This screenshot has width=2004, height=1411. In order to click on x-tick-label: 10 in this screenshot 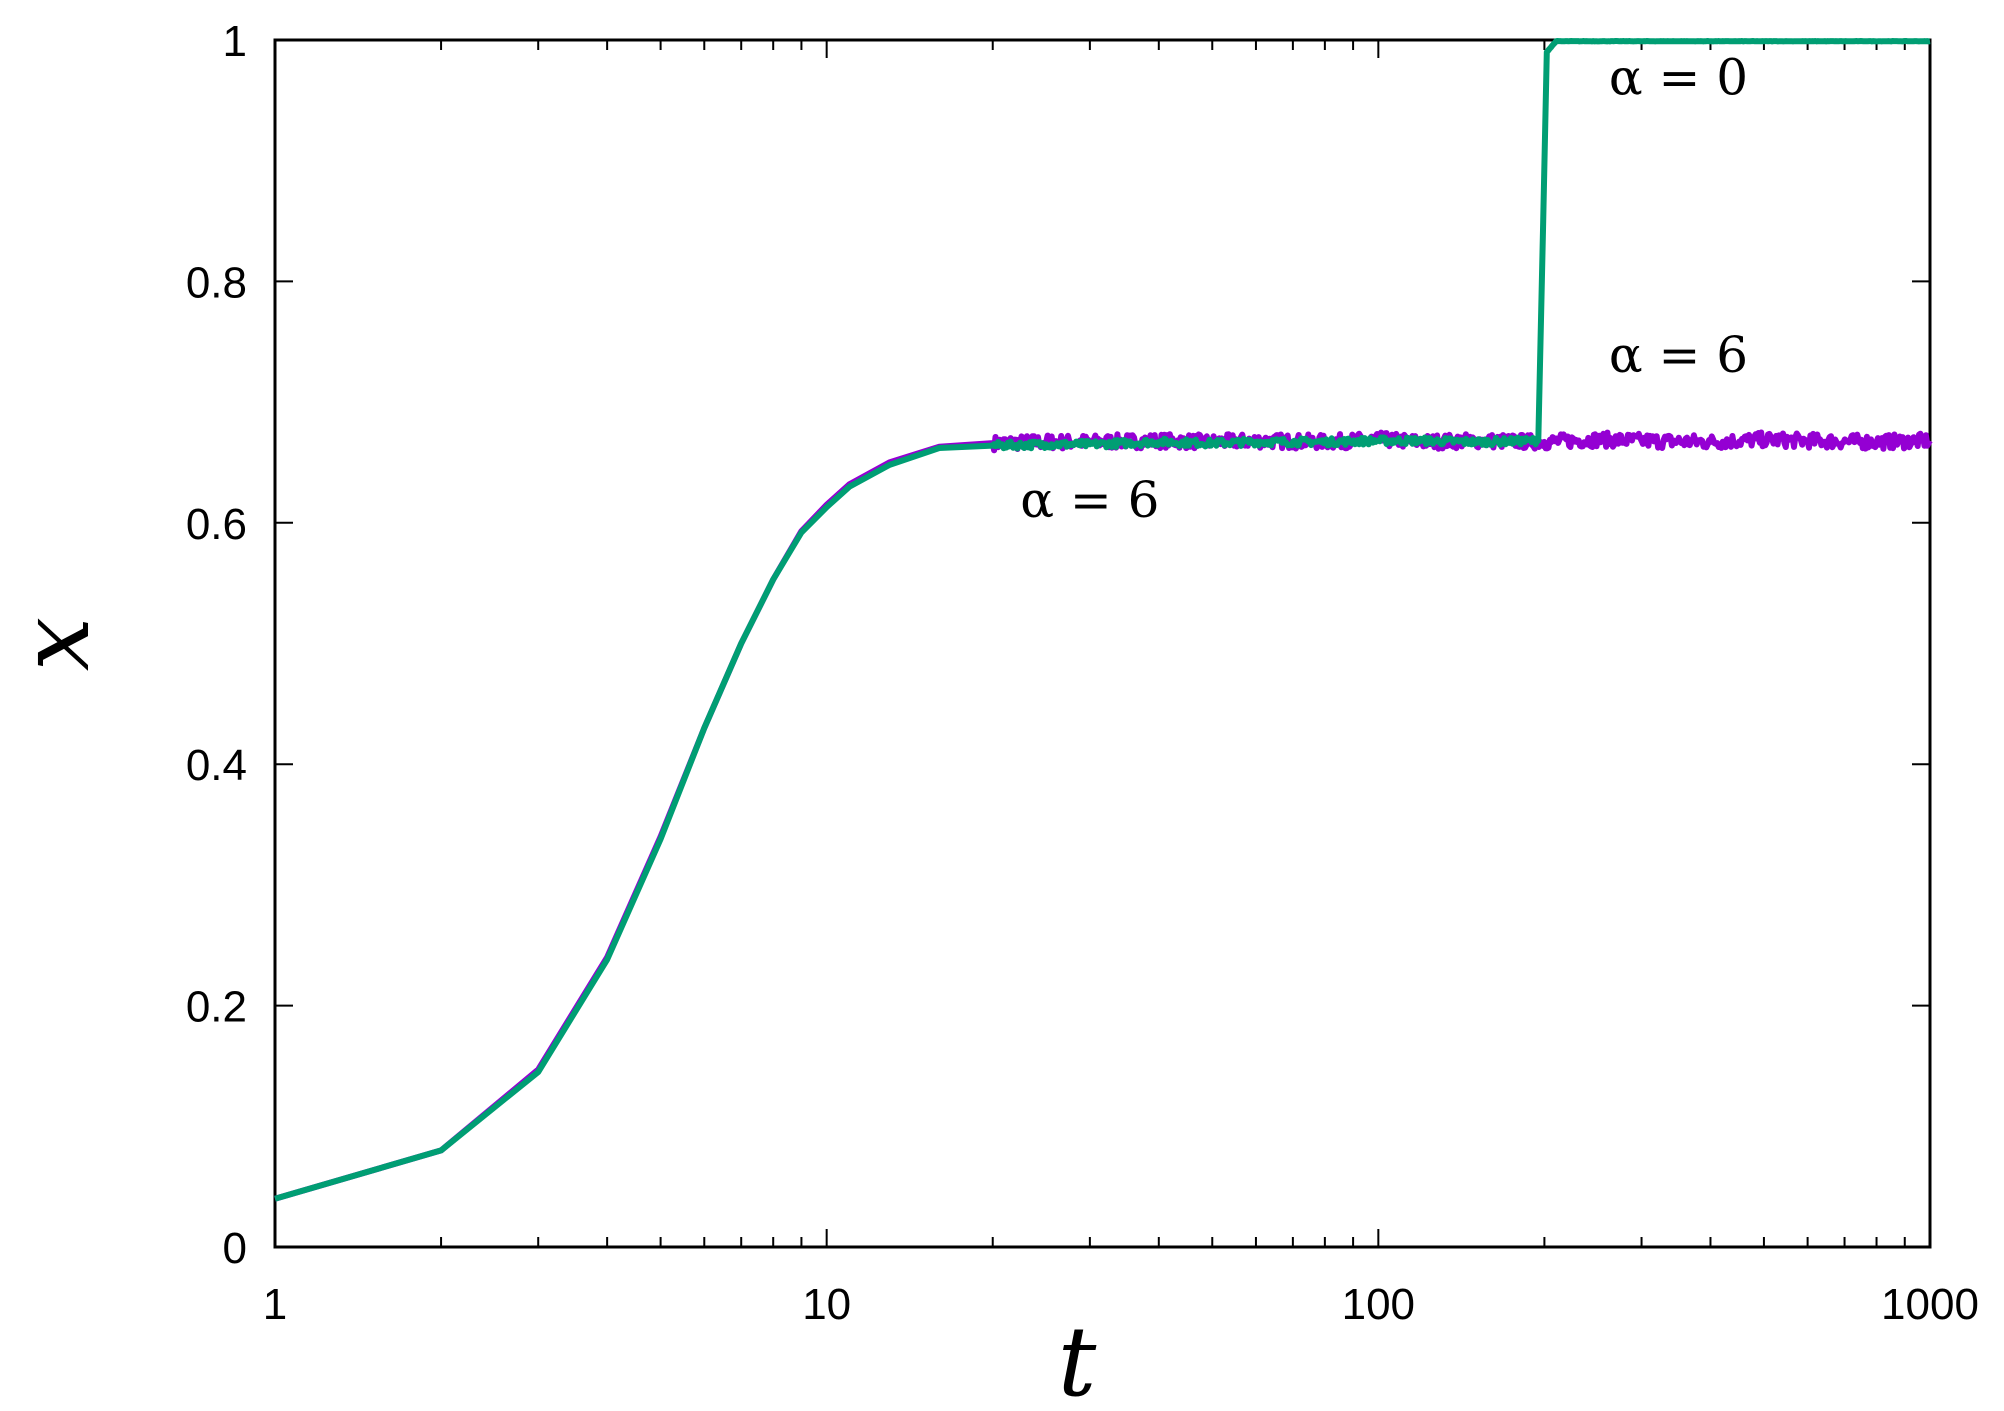, I will do `click(826, 1304)`.